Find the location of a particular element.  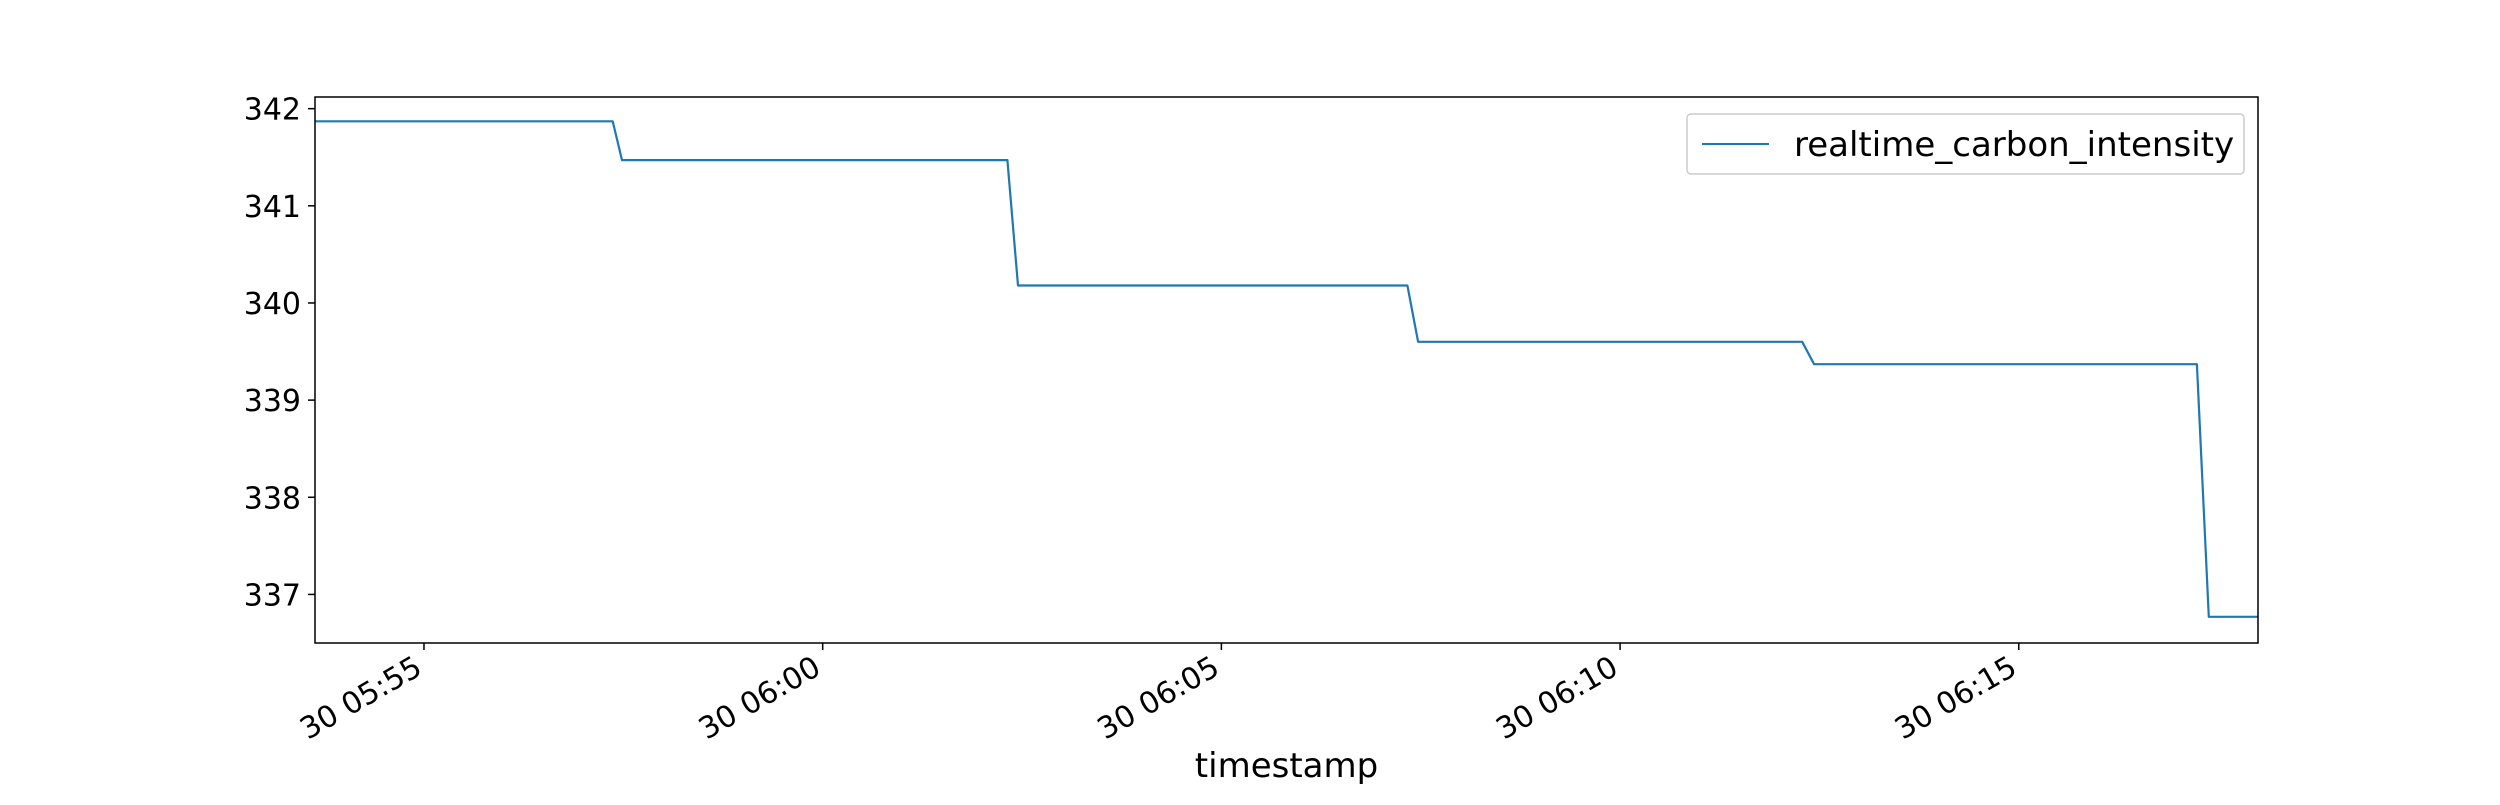

legend: realtime_carbon_intensity is located at coordinates (1965, 144).